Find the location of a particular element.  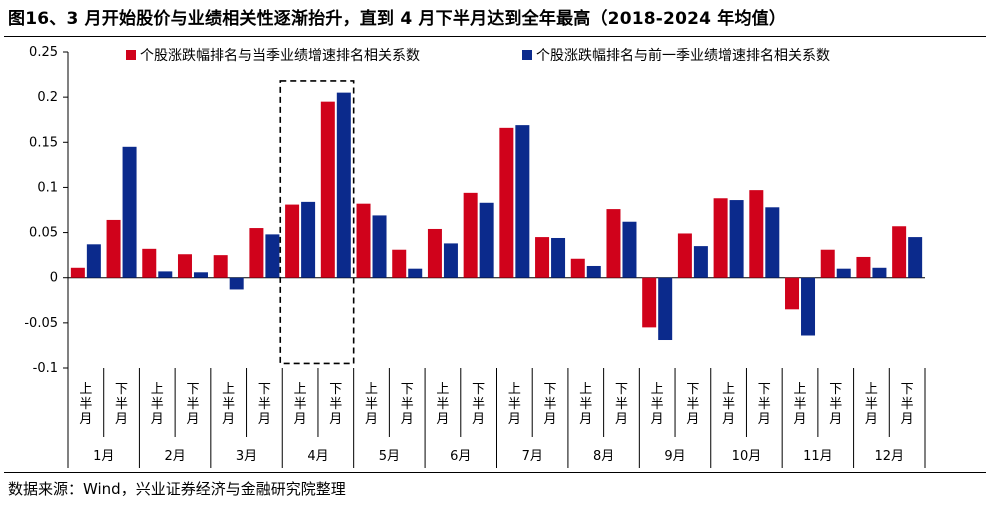

footer-divider is located at coordinates (495, 472).